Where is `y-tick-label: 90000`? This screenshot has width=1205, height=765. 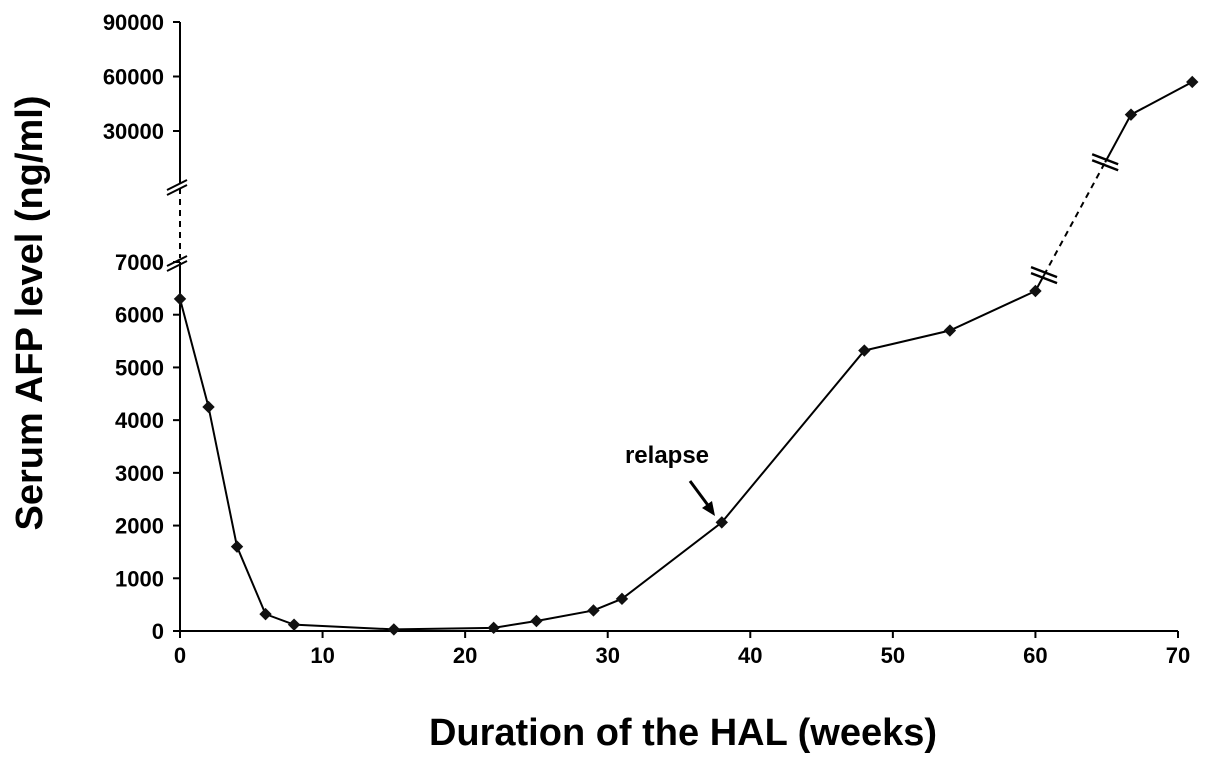
y-tick-label: 90000 is located at coordinates (133, 22).